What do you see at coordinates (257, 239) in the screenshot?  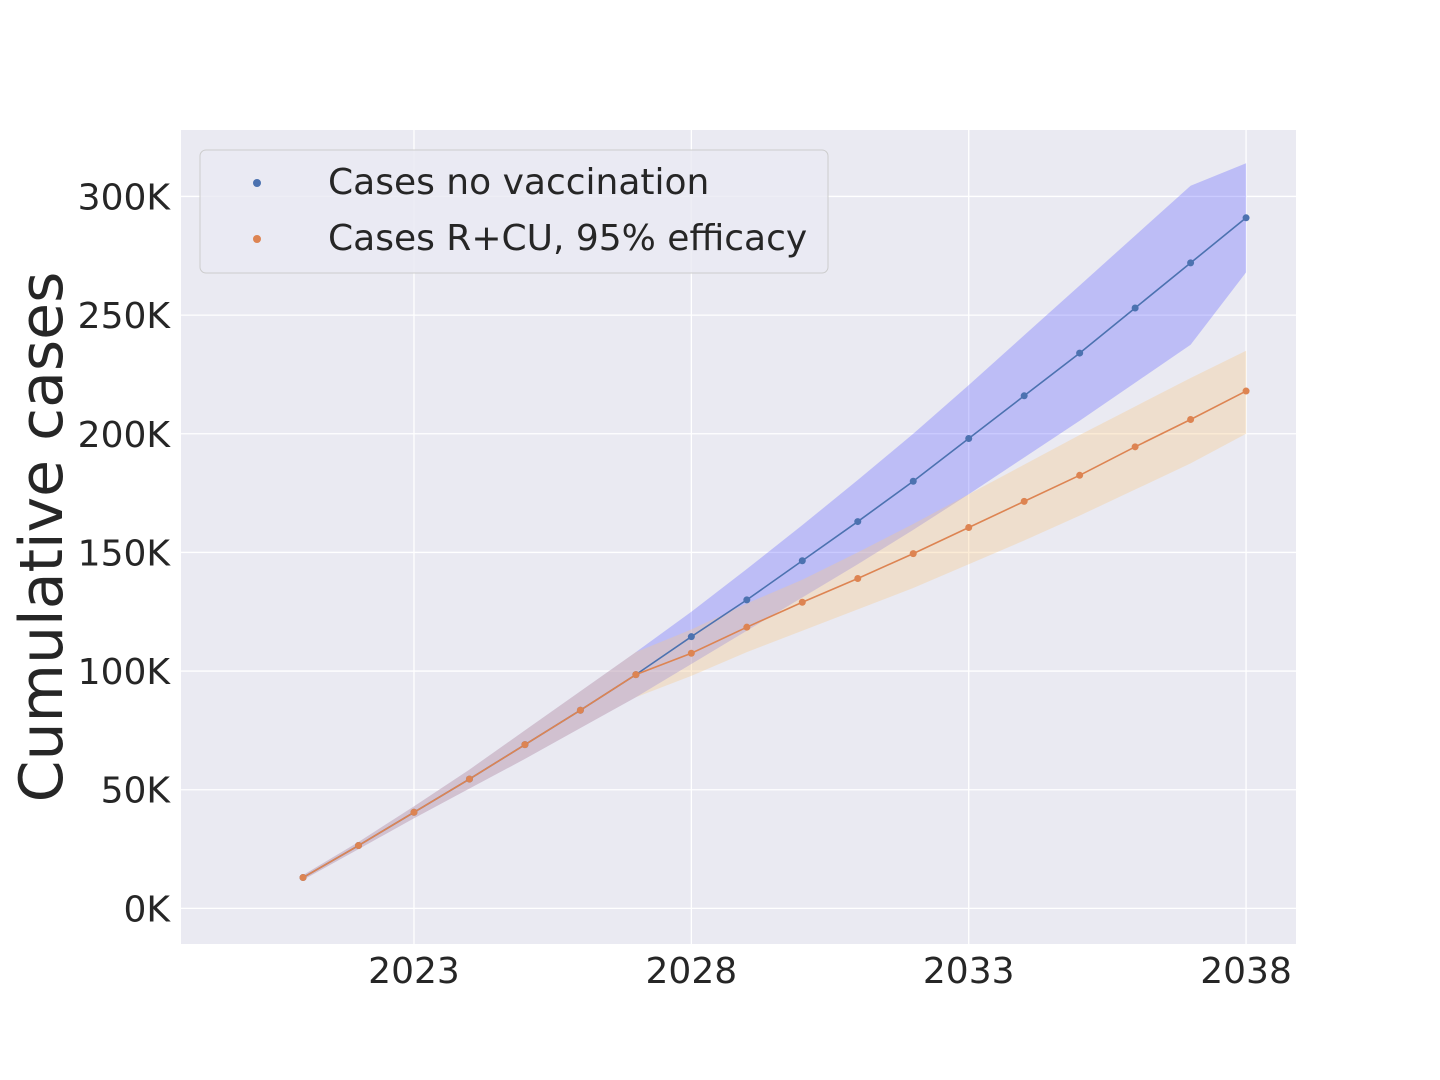 I see `legend-marker-rcu-vaccination` at bounding box center [257, 239].